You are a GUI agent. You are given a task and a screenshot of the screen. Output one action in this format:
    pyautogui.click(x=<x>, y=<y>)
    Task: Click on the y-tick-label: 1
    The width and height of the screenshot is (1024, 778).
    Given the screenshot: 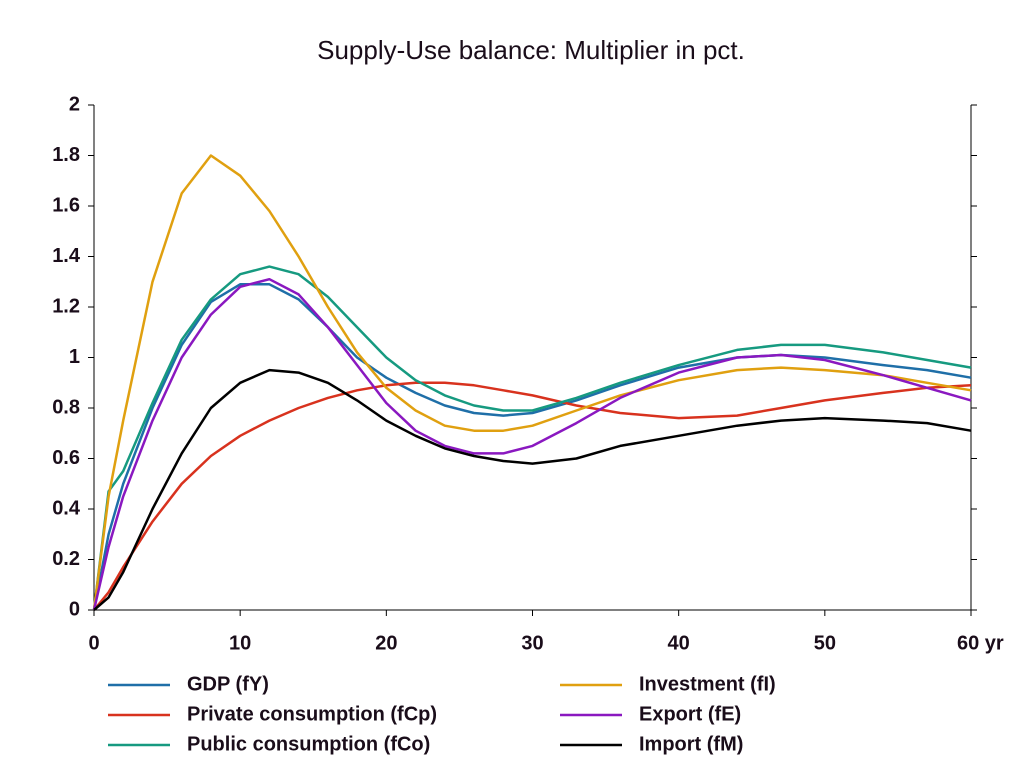 What is the action you would take?
    pyautogui.click(x=74, y=357)
    